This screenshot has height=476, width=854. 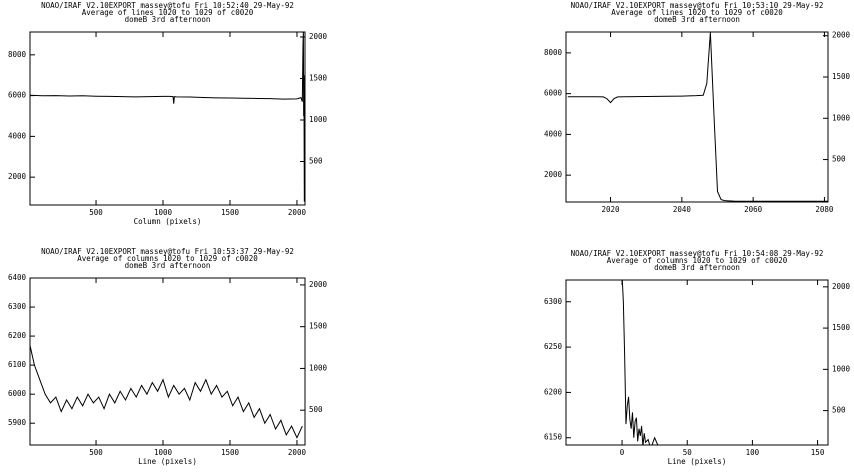 I want to click on x-axis-label: Column (pixels), so click(x=168, y=221).